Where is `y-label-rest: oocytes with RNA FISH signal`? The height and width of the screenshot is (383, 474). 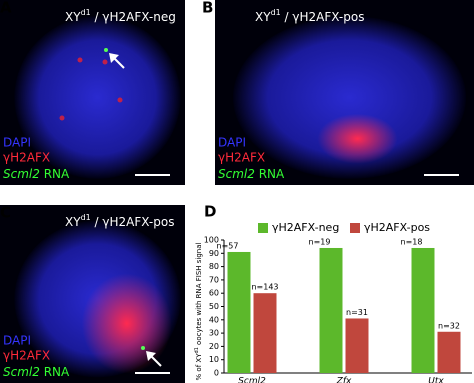 y-label-rest: oocytes with RNA FISH signal is located at coordinates (199, 294).